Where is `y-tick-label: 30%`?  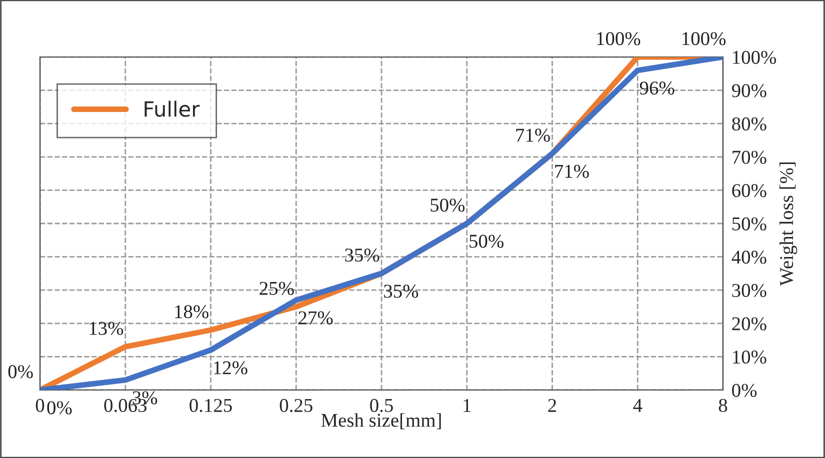
y-tick-label: 30% is located at coordinates (749, 291).